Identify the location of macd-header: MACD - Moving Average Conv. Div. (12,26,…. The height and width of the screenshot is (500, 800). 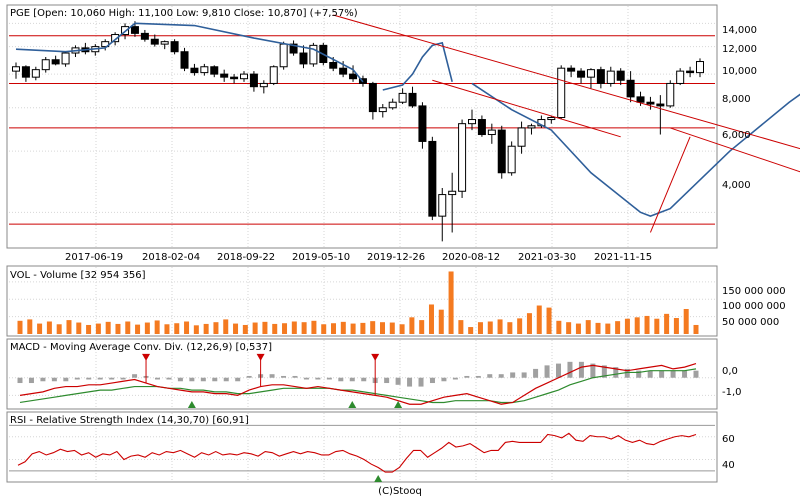
(141, 347).